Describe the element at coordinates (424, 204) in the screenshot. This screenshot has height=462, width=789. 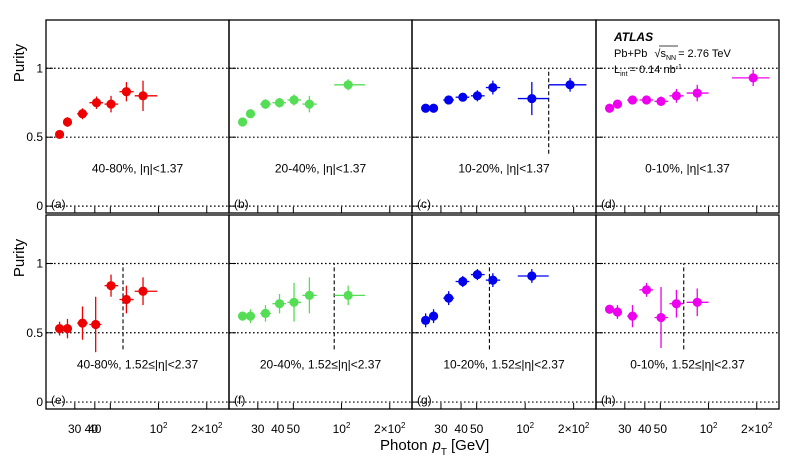
I see `panel-index-label: (c)` at that location.